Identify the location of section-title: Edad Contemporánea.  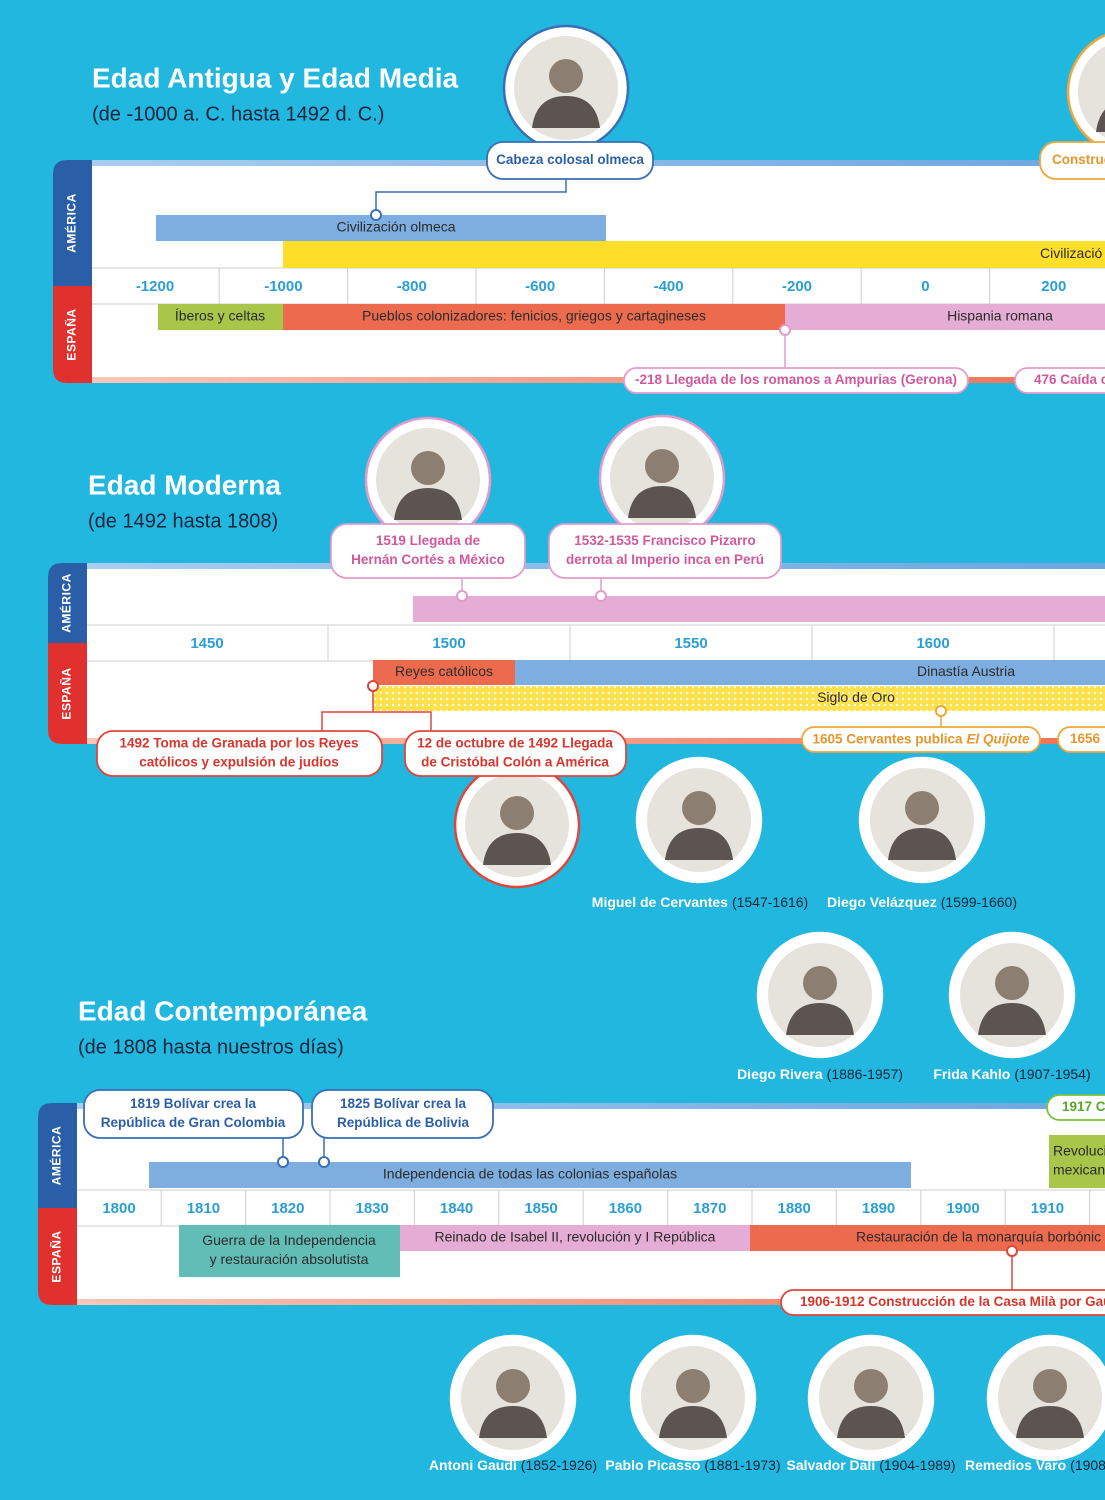
(223, 1010).